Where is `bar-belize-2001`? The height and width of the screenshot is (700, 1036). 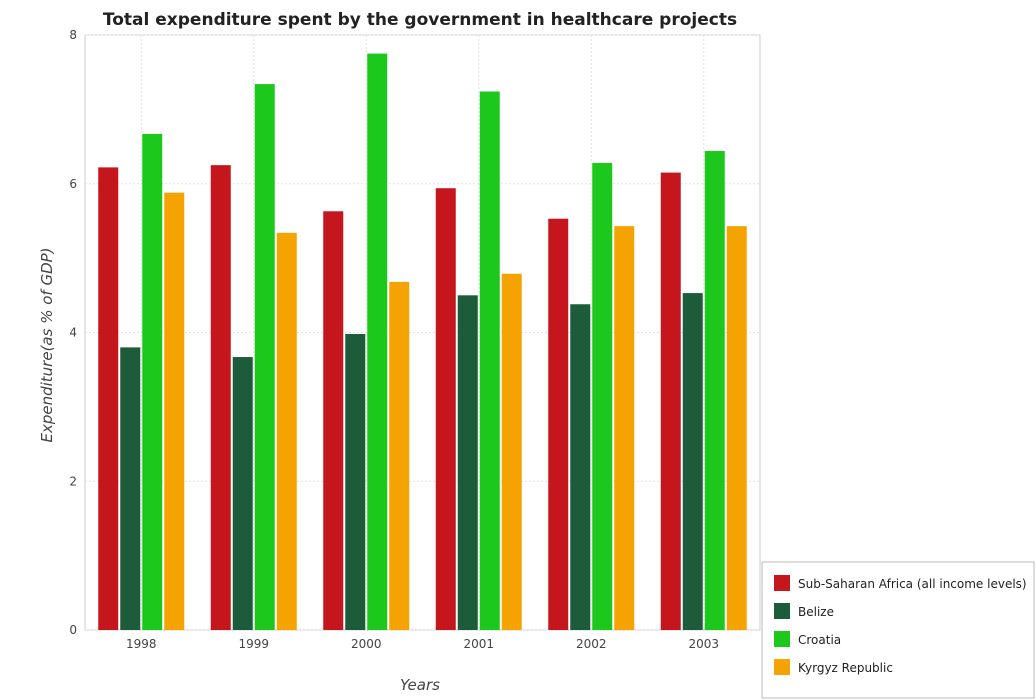
bar-belize-2001 is located at coordinates (467, 462).